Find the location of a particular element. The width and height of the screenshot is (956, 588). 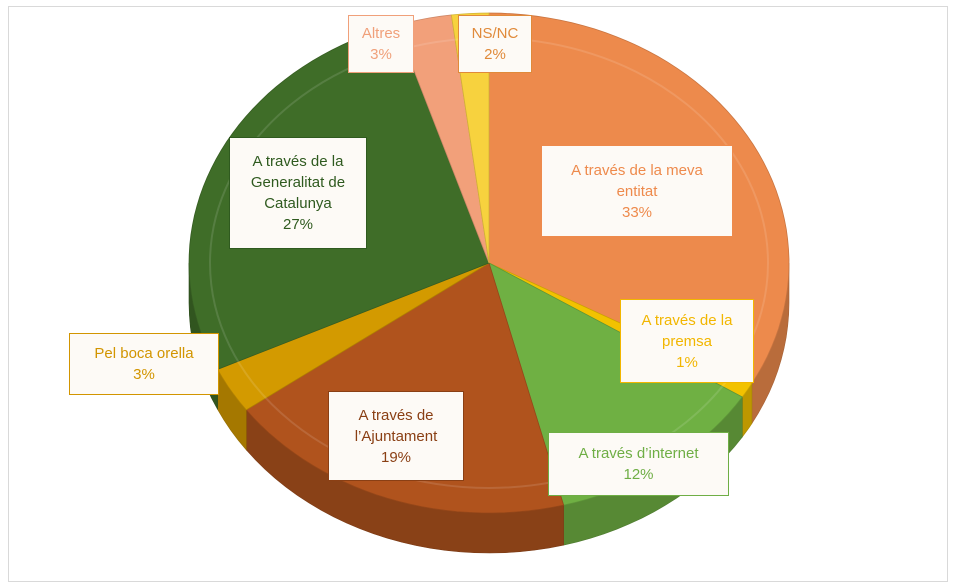

data-label-ajuntament: A través de l’Ajuntament 19% is located at coordinates (396, 436).